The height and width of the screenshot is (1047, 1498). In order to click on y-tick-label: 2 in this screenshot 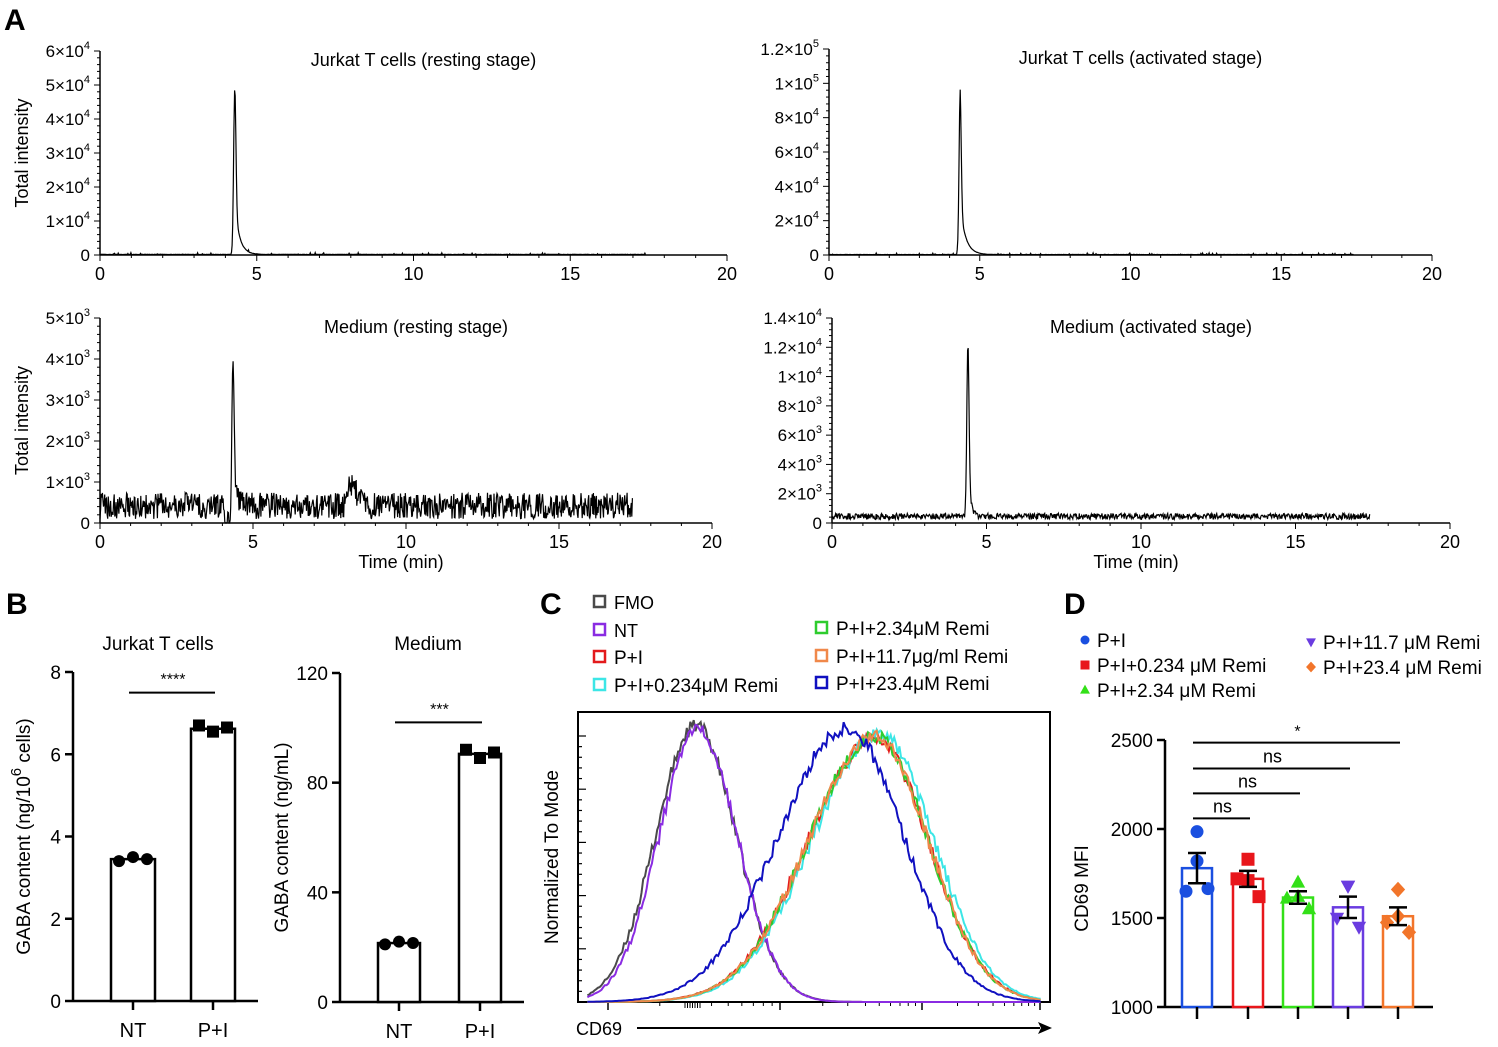, I will do `click(55, 920)`.